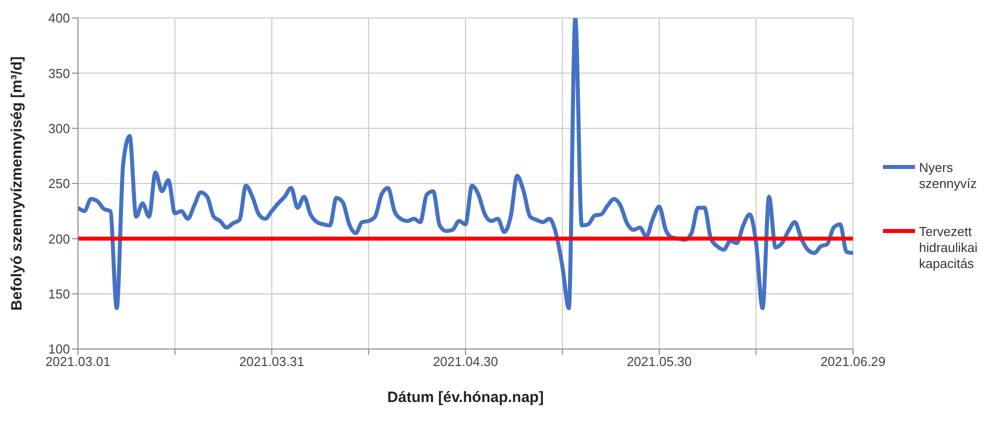 The image size is (991, 422). I want to click on legend-label: Tervezett hidraulikai kapacitás, so click(948, 247).